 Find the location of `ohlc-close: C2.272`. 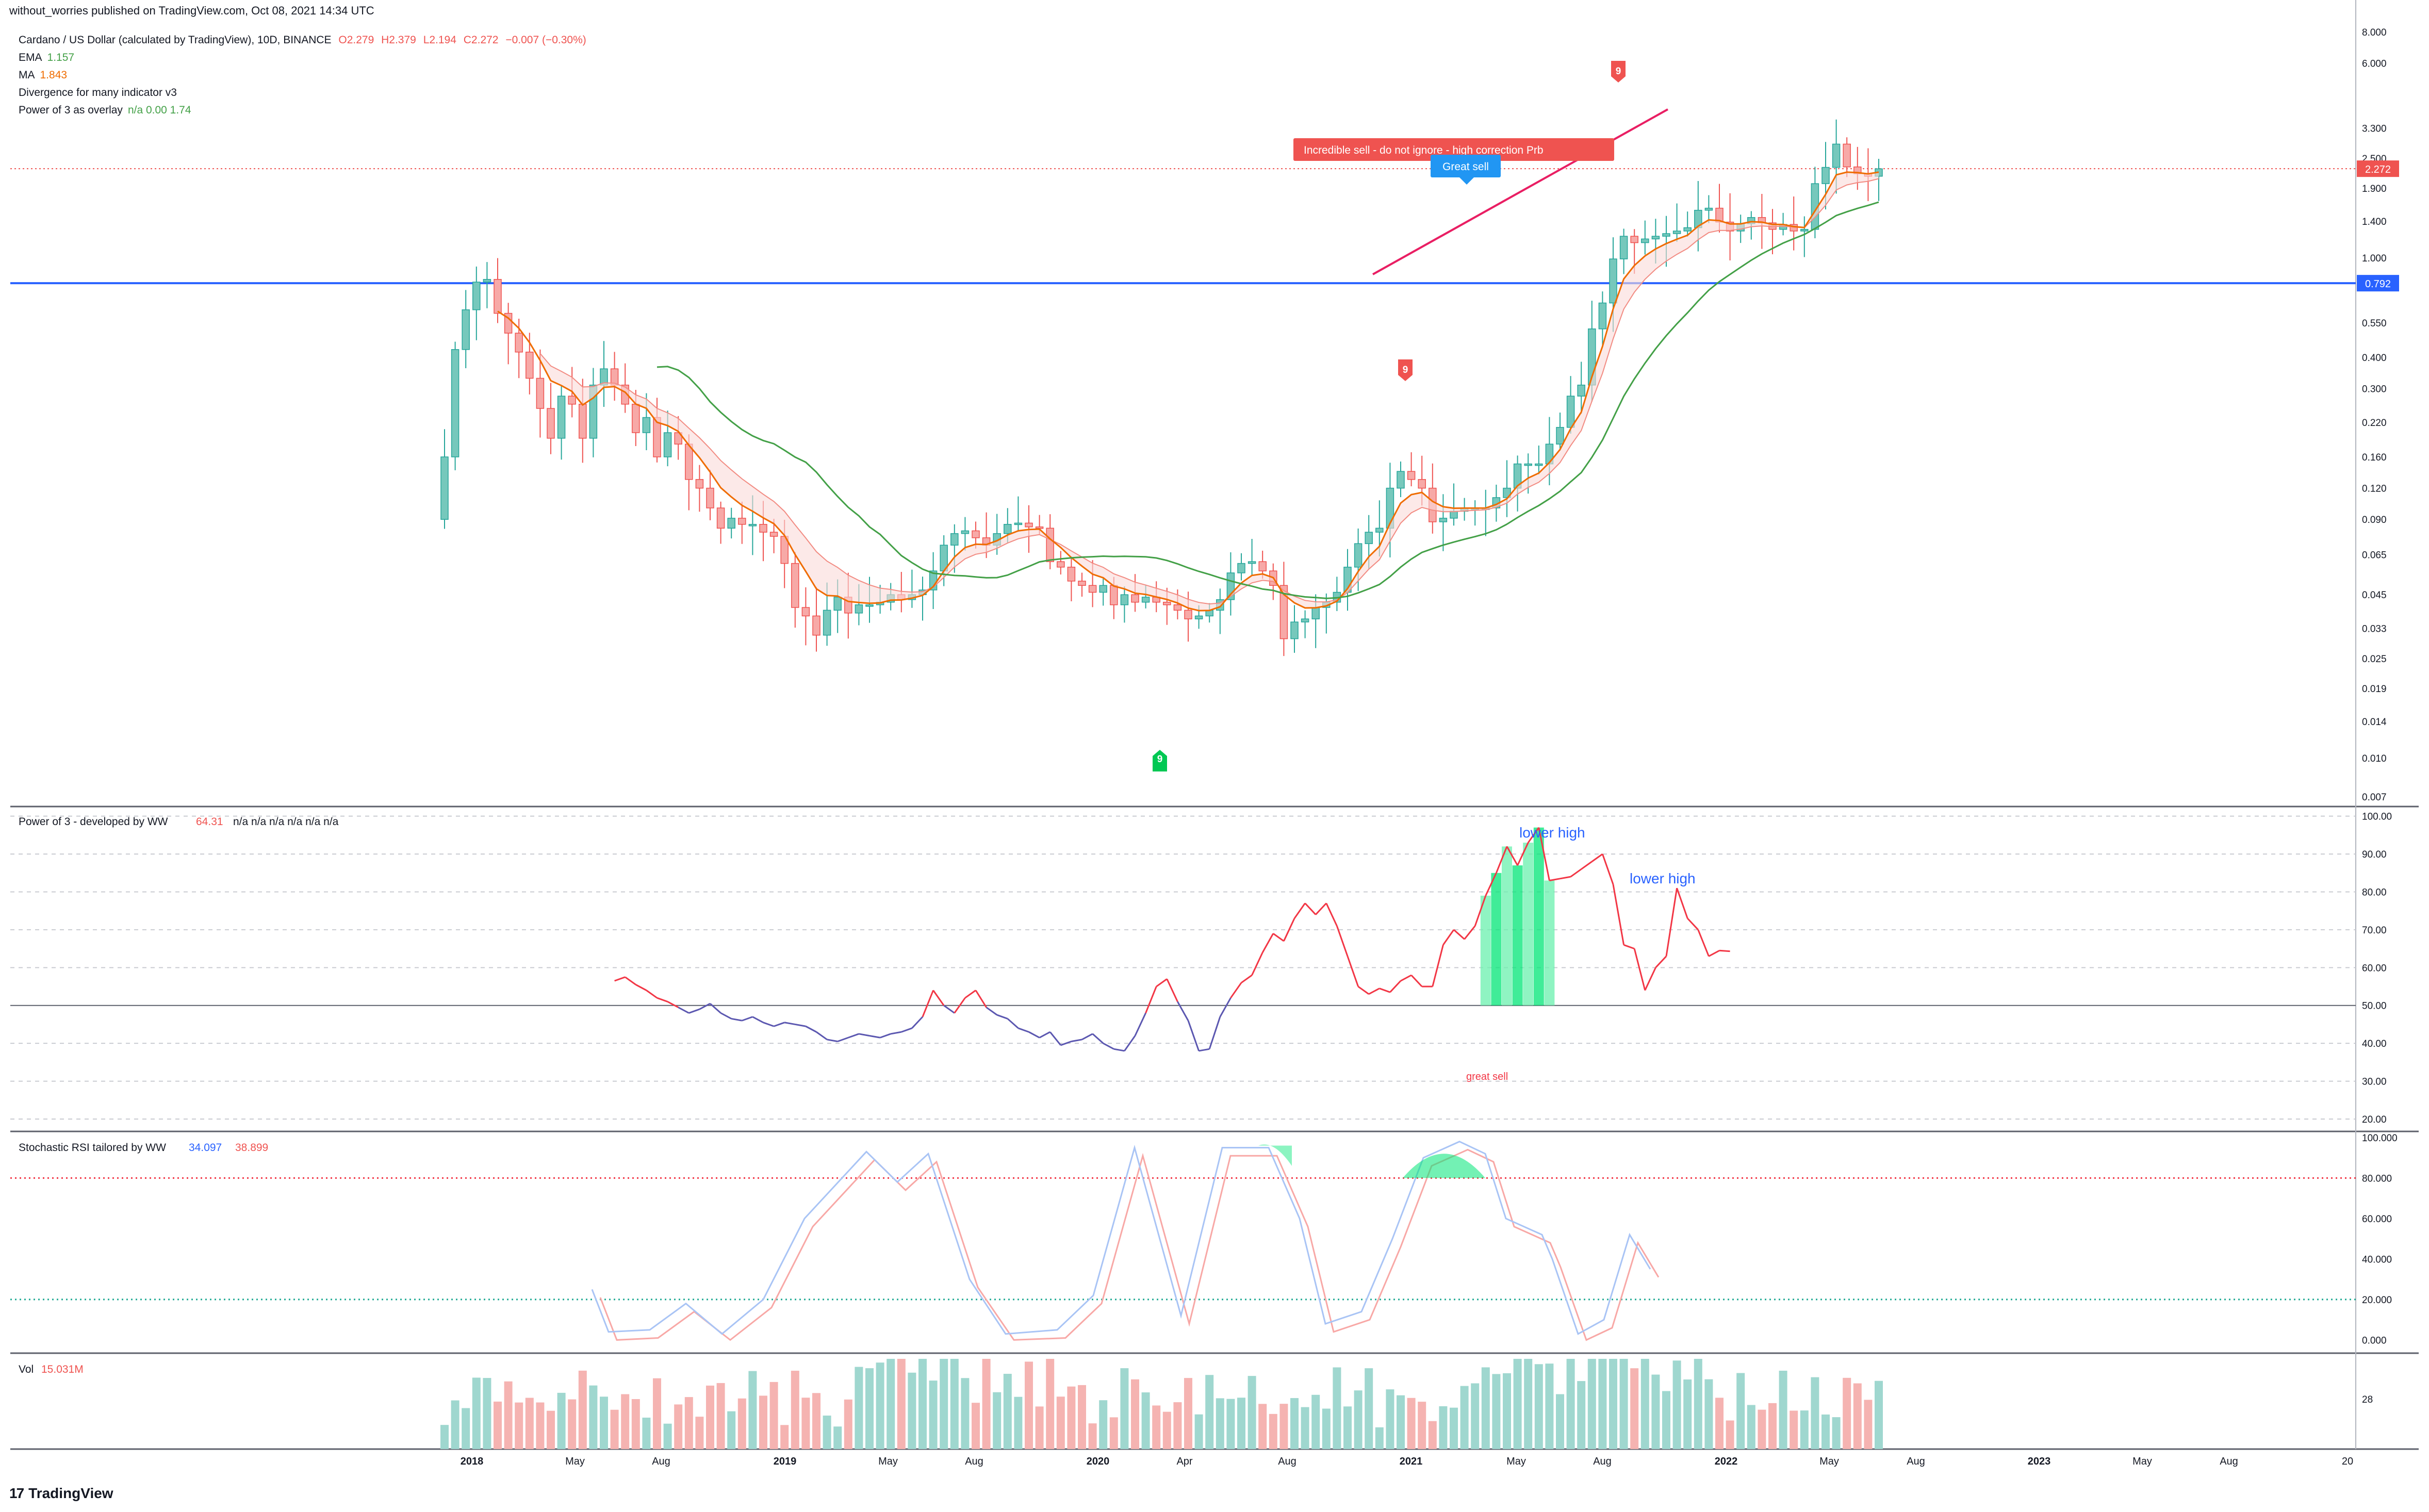

ohlc-close: C2.272 is located at coordinates (481, 40).